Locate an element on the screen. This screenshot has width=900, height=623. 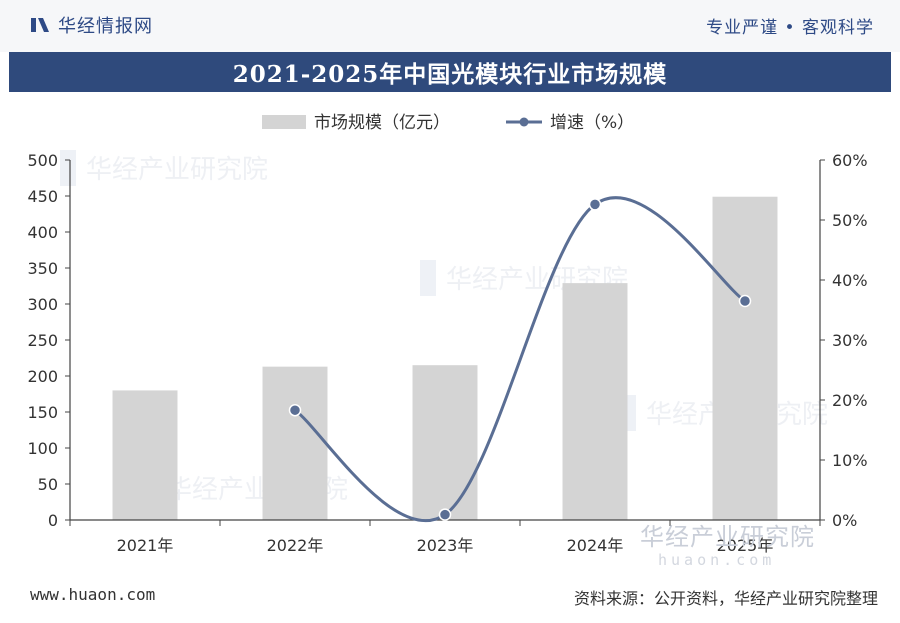
x-tick-label: 2025年 is located at coordinates (745, 545).